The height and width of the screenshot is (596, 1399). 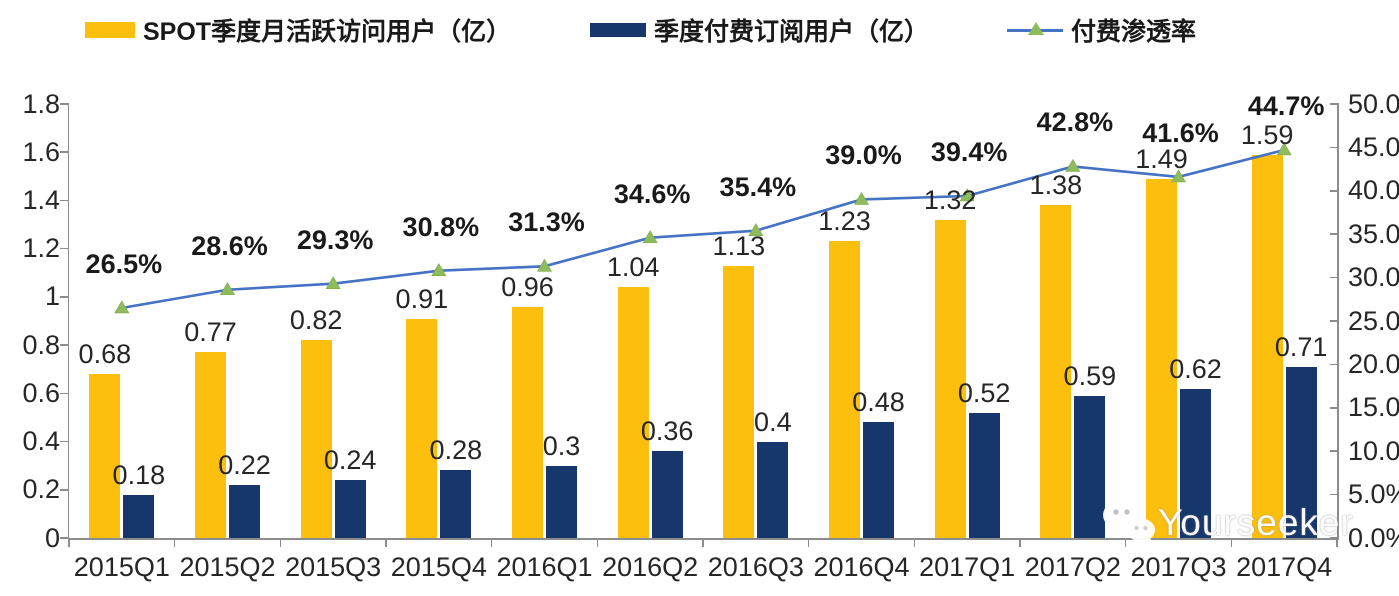 What do you see at coordinates (1035, 30) in the screenshot?
I see `penetration-legend-swatch` at bounding box center [1035, 30].